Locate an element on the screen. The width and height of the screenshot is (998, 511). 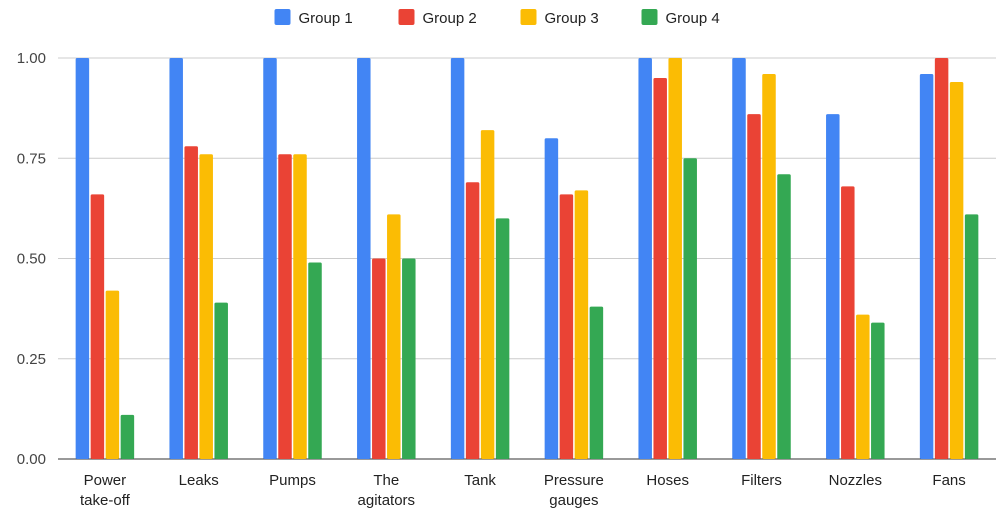
x-tick-label: Nozzles is located at coordinates (855, 480).